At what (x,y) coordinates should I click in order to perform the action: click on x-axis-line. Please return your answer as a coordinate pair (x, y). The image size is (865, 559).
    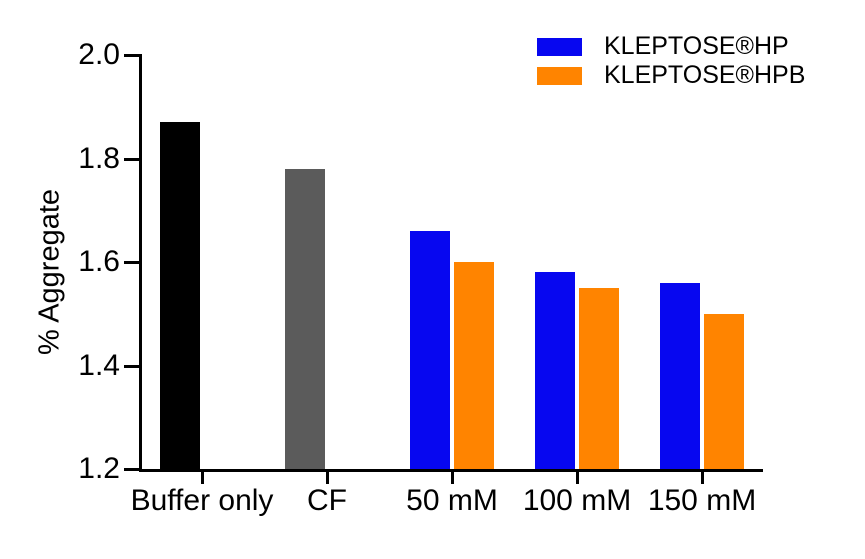
    Looking at the image, I should click on (451, 470).